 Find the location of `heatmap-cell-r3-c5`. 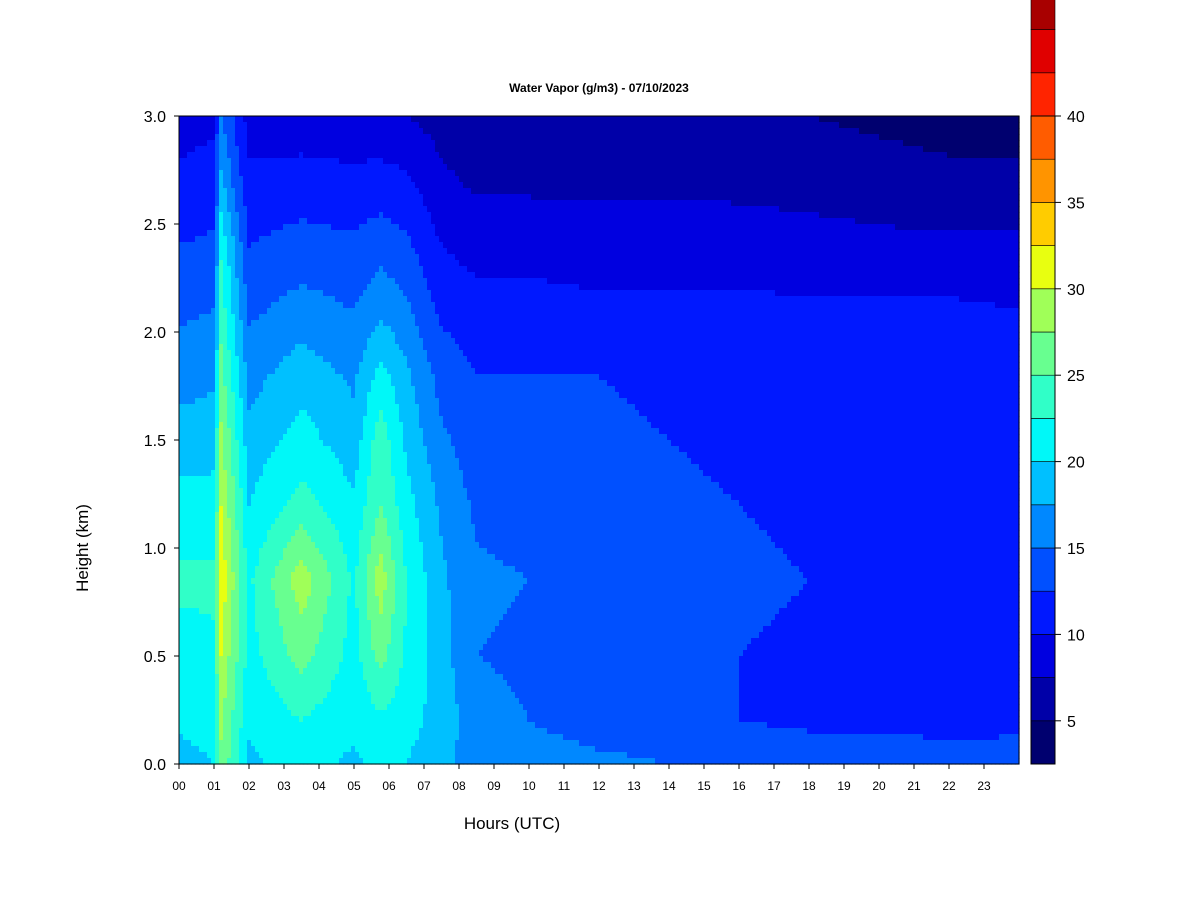

heatmap-cell-r3-c5 is located at coordinates (201, 137).